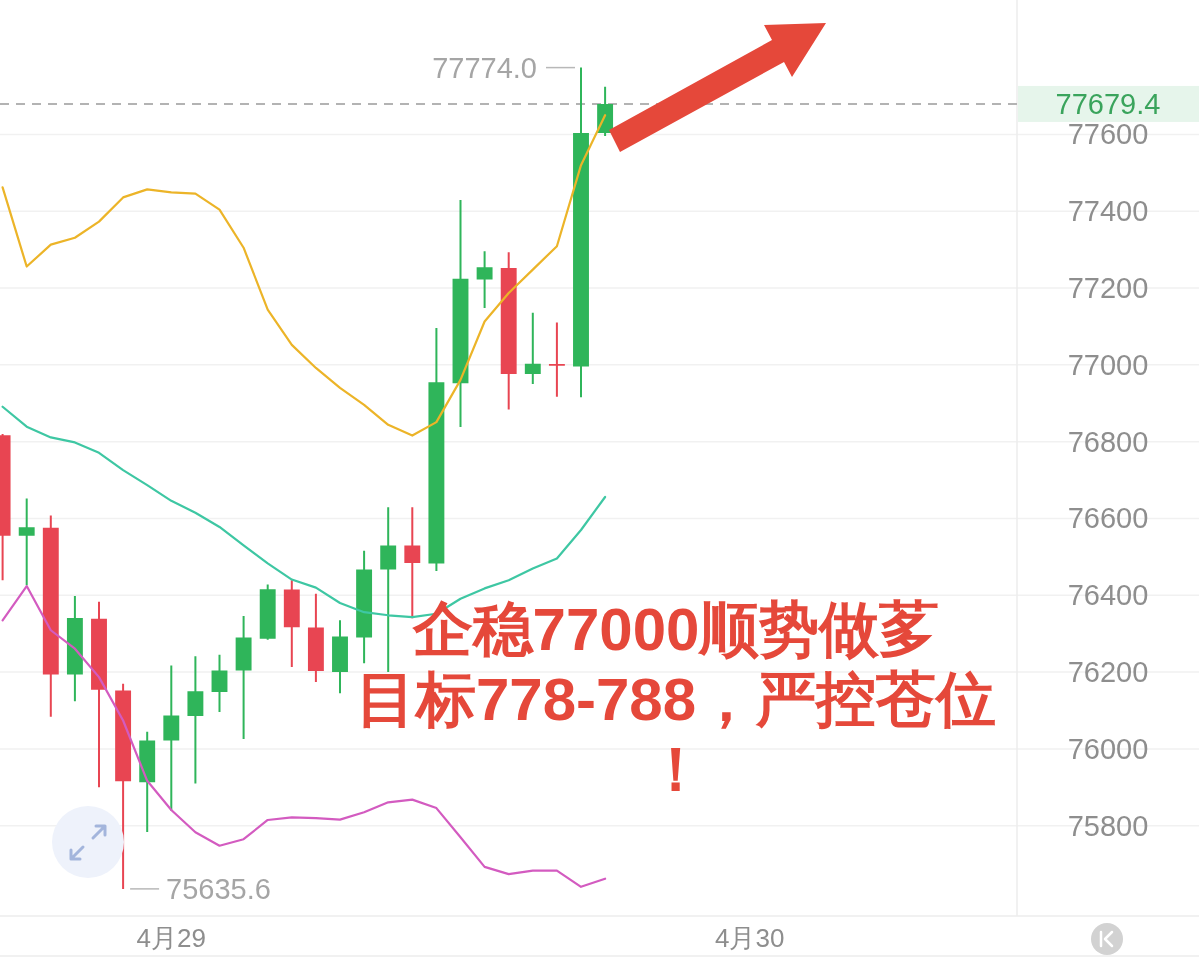 The image size is (1199, 967). What do you see at coordinates (1108, 103) in the screenshot?
I see `ref-line-label: 77679.4` at bounding box center [1108, 103].